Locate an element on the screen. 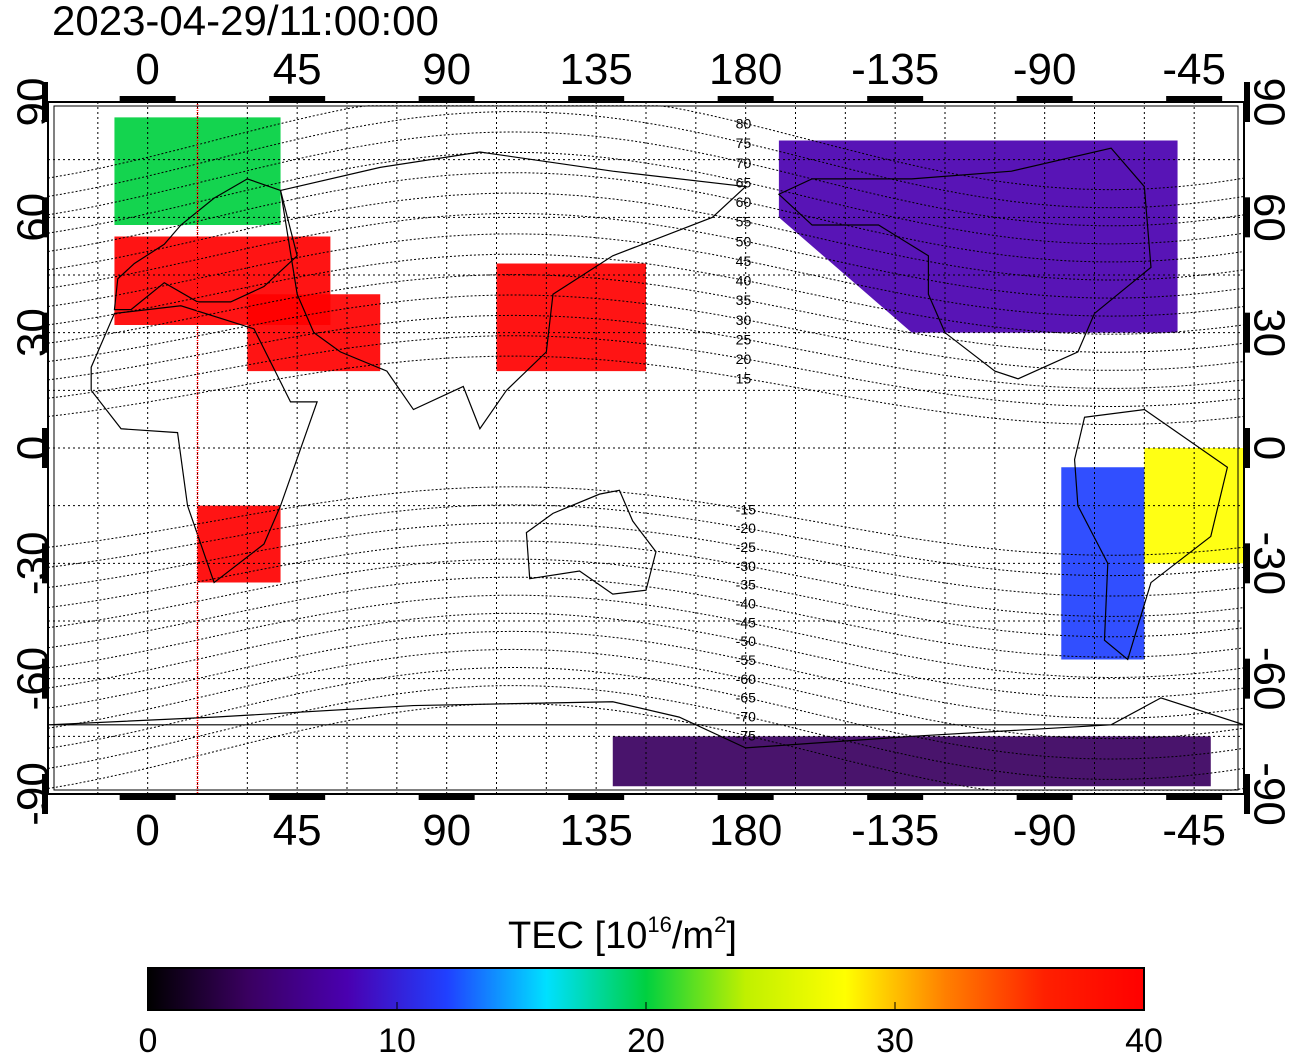 The height and width of the screenshot is (1057, 1294). y-tick-label-right: 60 is located at coordinates (1268, 217).